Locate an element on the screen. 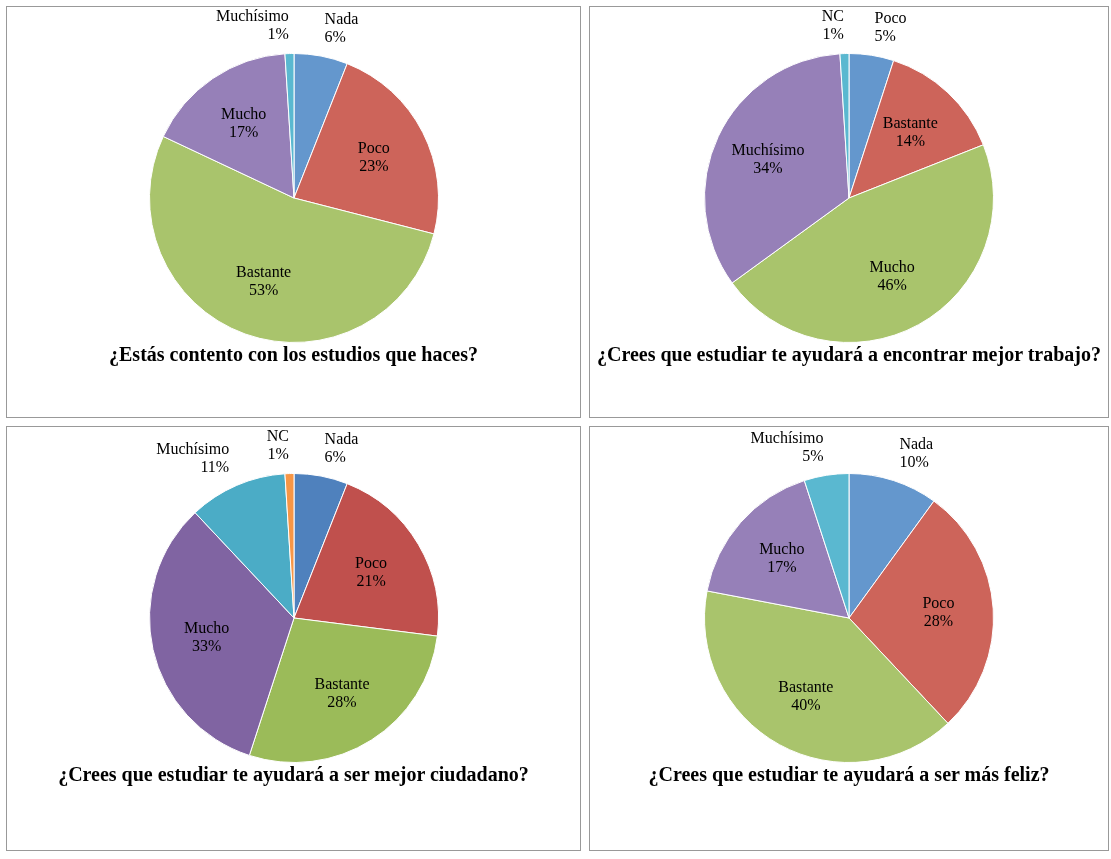 Image resolution: width=1111 pixels, height=859 pixels. text: ¿Crees que estudiar te ayudará a ser mejor ciudadano? is located at coordinates (293, 774).